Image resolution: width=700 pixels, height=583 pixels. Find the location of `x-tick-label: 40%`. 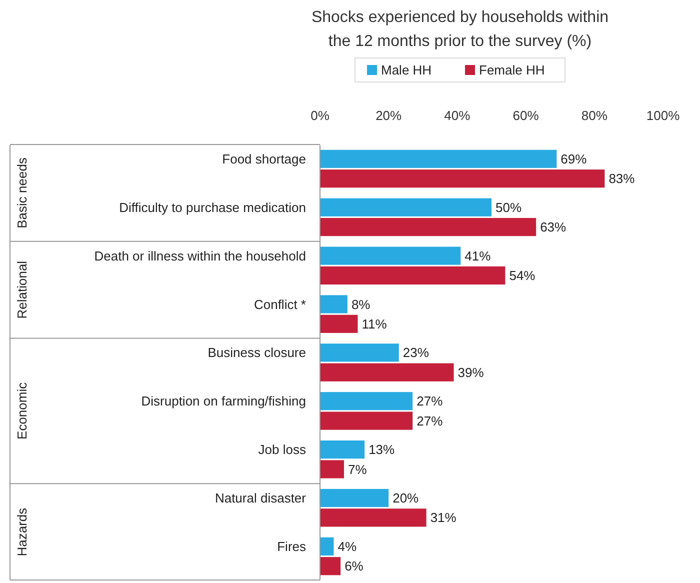

x-tick-label: 40% is located at coordinates (457, 115).